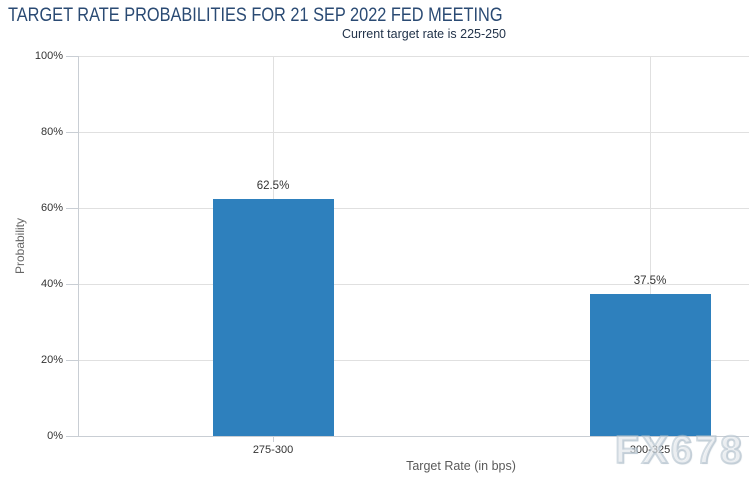 This screenshot has width=749, height=488. Describe the element at coordinates (413, 56) in the screenshot. I see `gridline-100%` at that location.